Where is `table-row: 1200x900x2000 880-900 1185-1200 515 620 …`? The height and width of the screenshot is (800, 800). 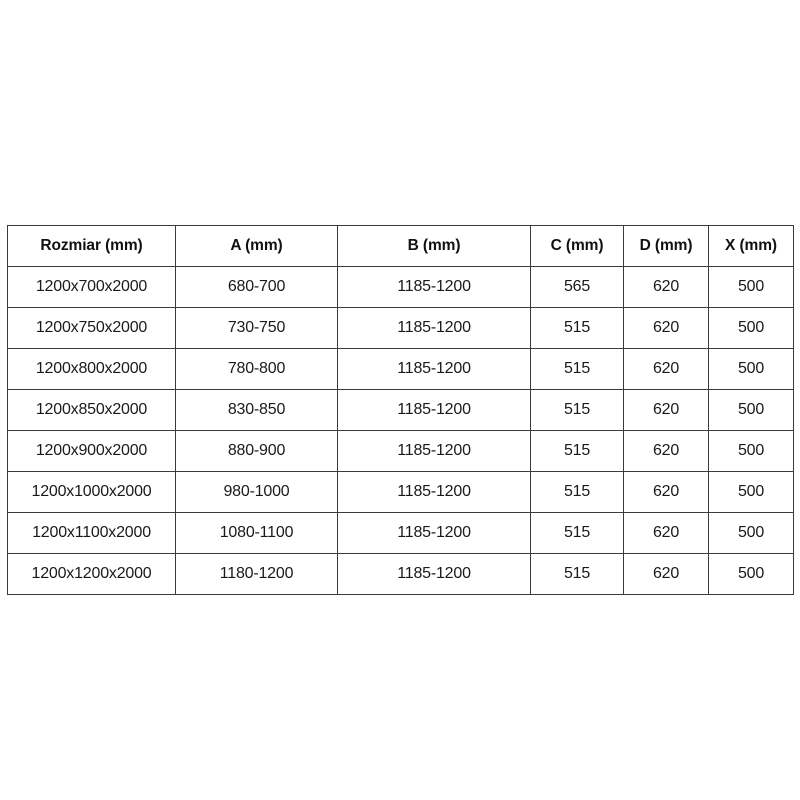 table-row: 1200x900x2000 880-900 1185-1200 515 620 … is located at coordinates (400, 451).